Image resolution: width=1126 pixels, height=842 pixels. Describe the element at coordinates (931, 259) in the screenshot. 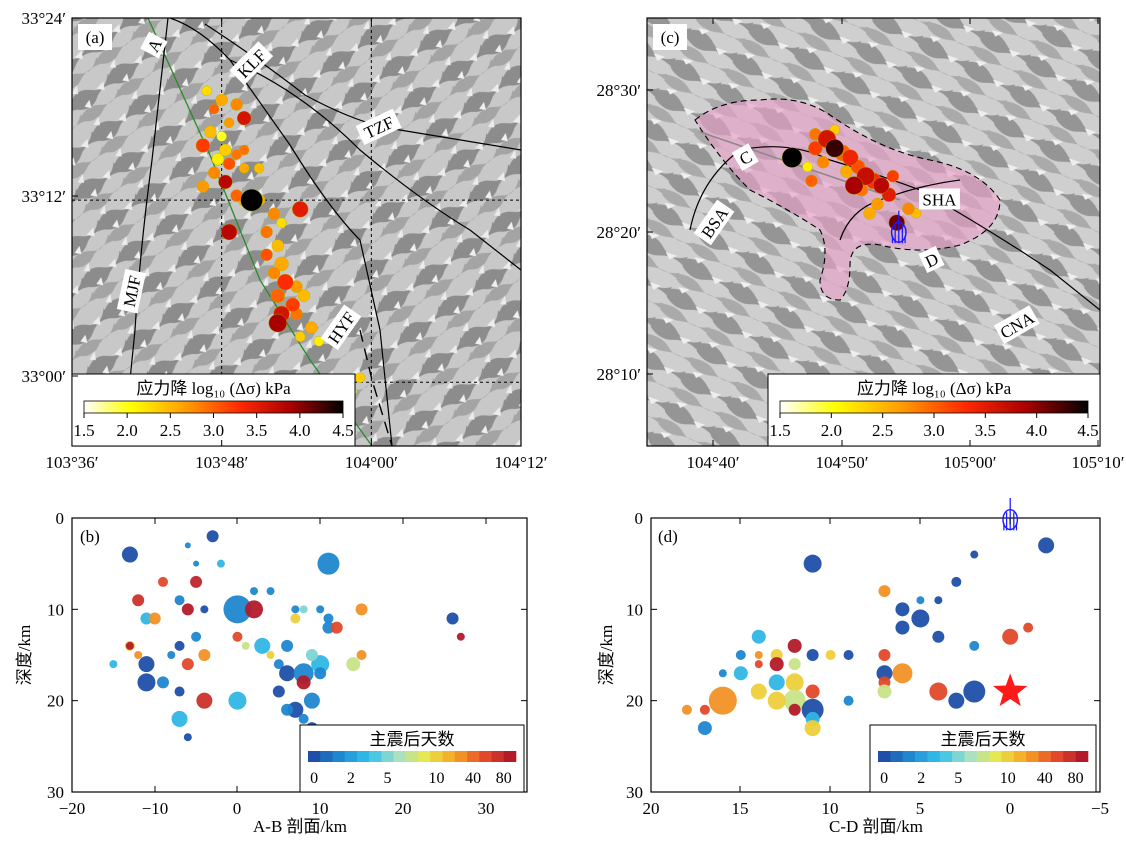

I see `fault-label: D` at that location.